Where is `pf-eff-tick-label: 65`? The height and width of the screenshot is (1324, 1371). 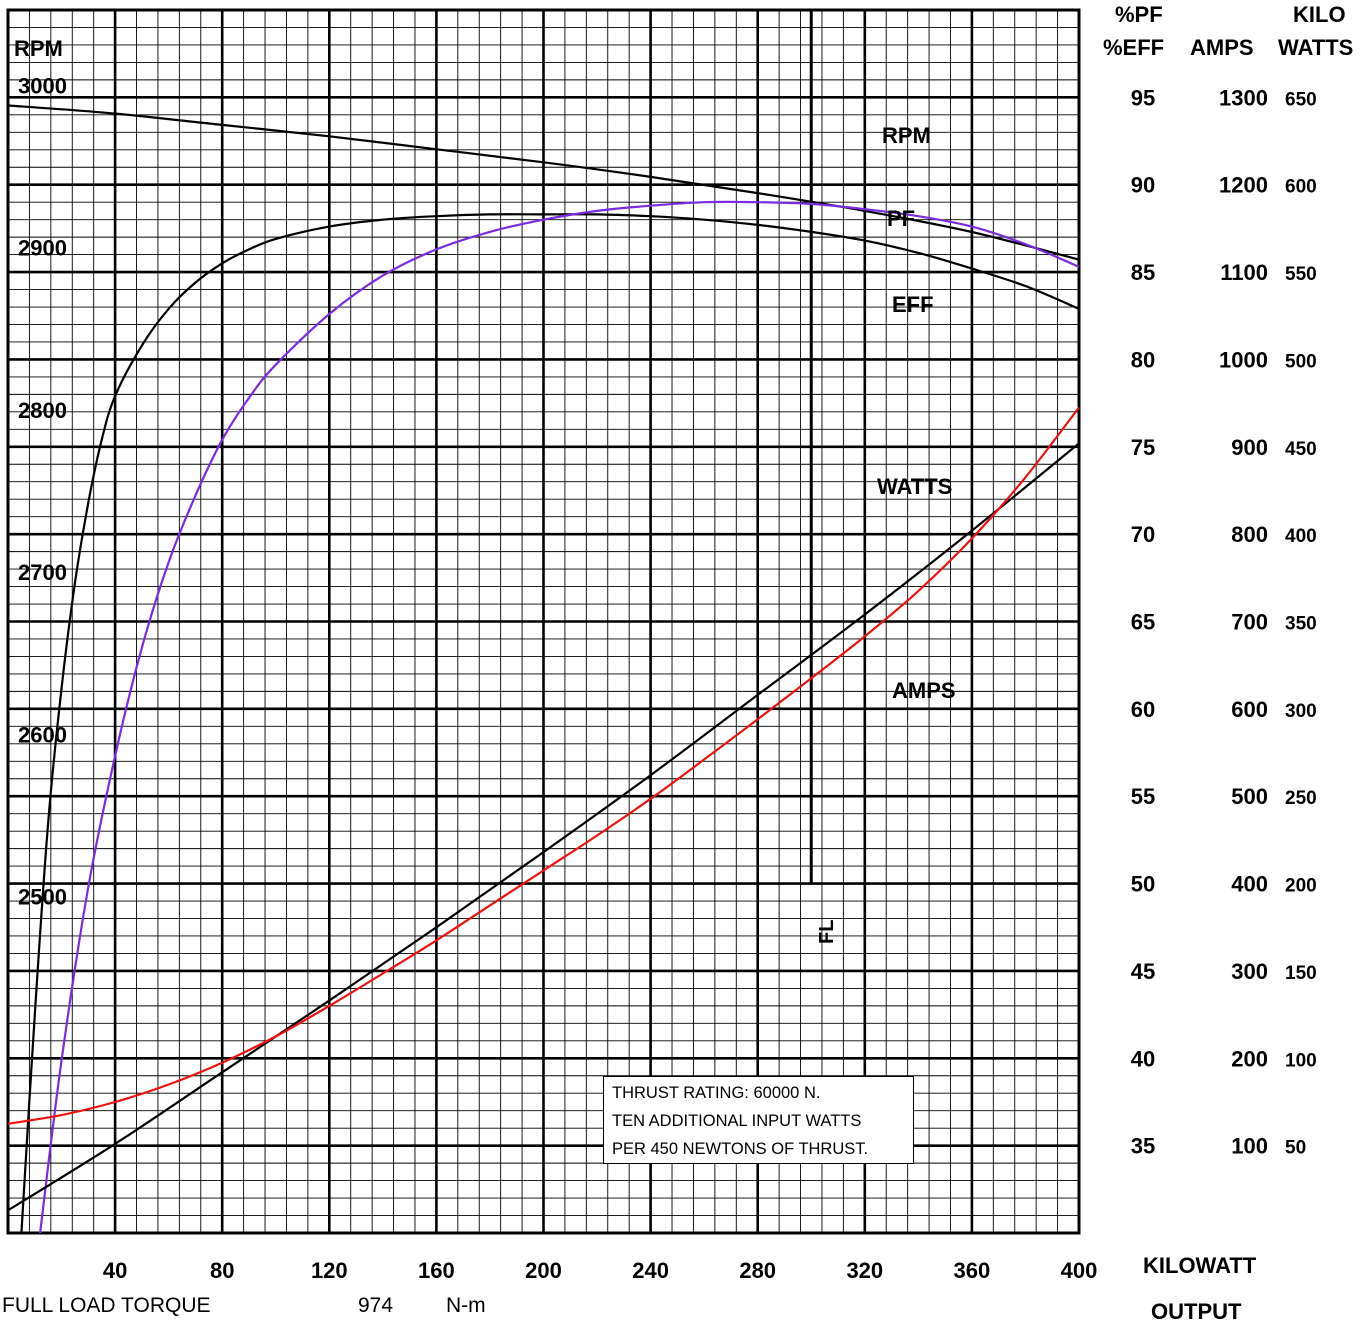 pf-eff-tick-label: 65 is located at coordinates (1143, 622).